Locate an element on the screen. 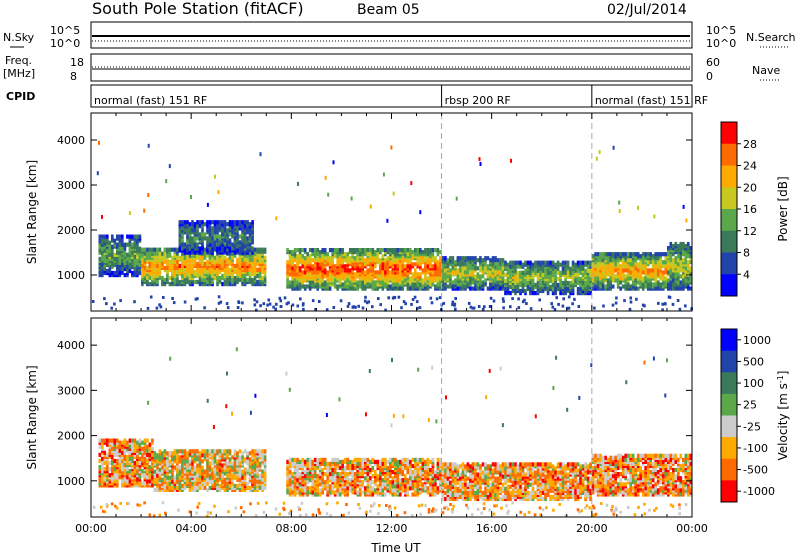 The height and width of the screenshot is (554, 800). nsky-tick-top-left: 10^5 is located at coordinates (65, 30).